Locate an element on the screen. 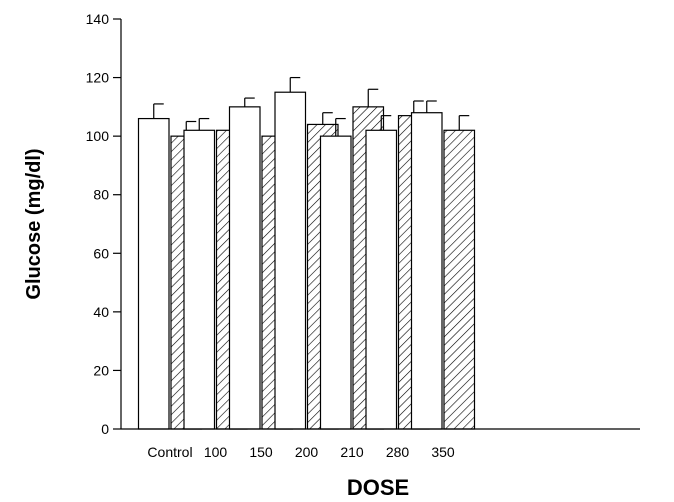  y-tick-label: 120 is located at coordinates (98, 78).